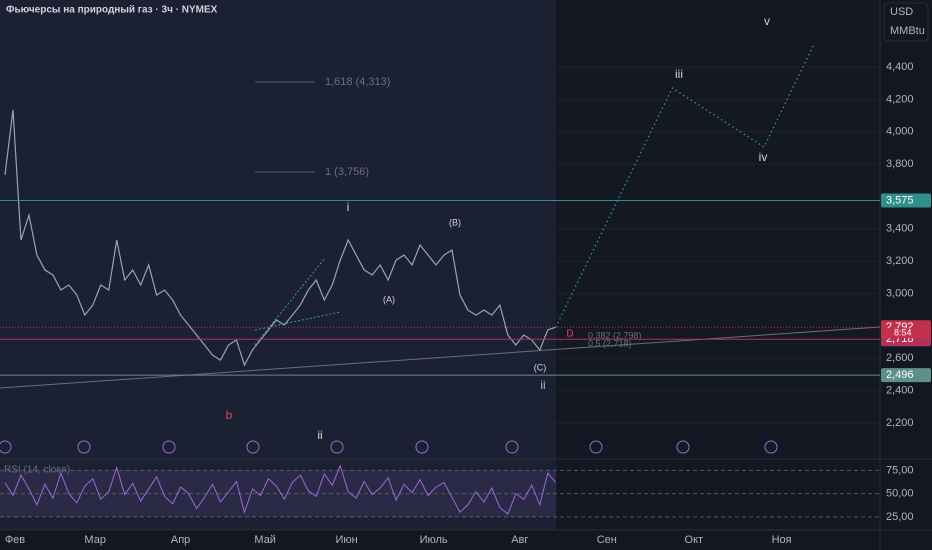  Describe the element at coordinates (900, 391) in the screenshot. I see `y-tick-label: 2,400` at that location.